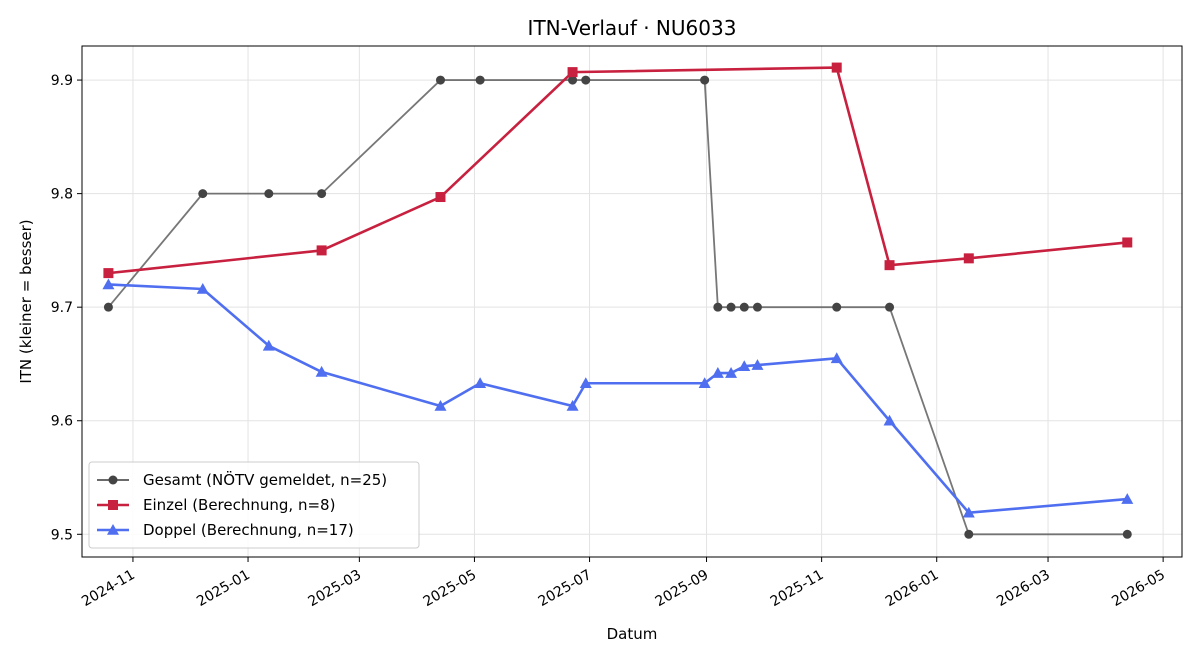  I want to click on y-tick-label: 9.5, so click(62, 535).